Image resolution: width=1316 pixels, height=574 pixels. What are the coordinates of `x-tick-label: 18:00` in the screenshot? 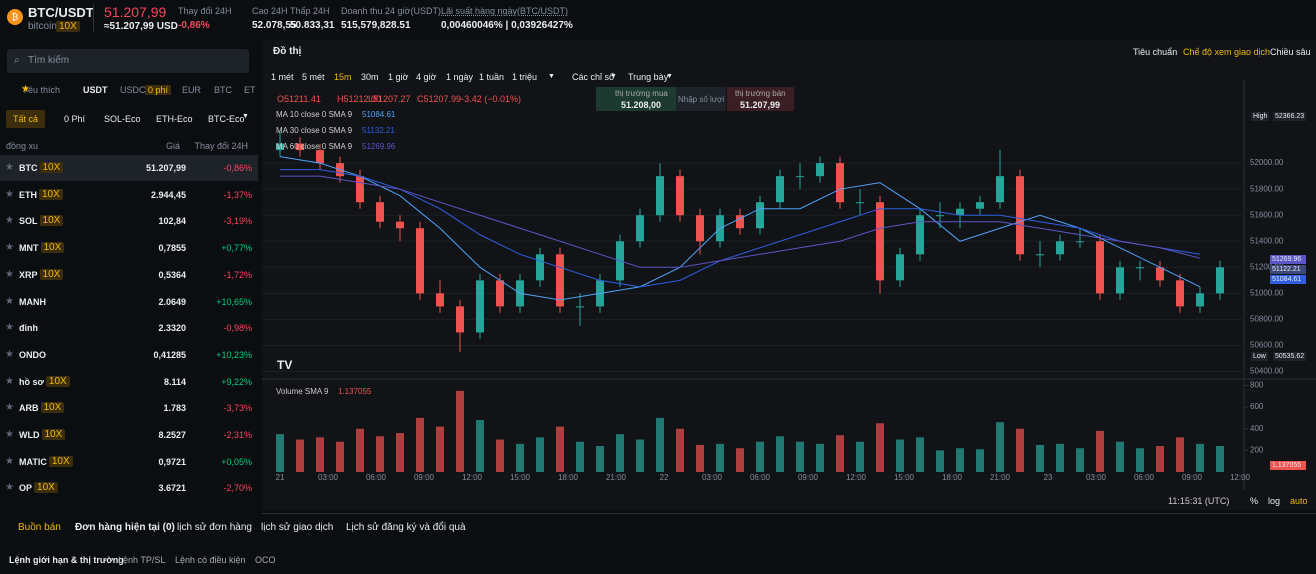 It's located at (952, 477).